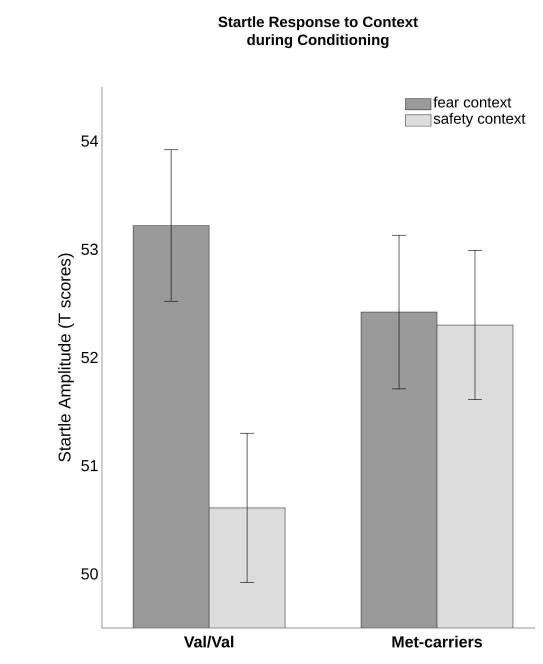 The height and width of the screenshot is (664, 543). Describe the element at coordinates (473, 102) in the screenshot. I see `legend-label: fear context` at that location.